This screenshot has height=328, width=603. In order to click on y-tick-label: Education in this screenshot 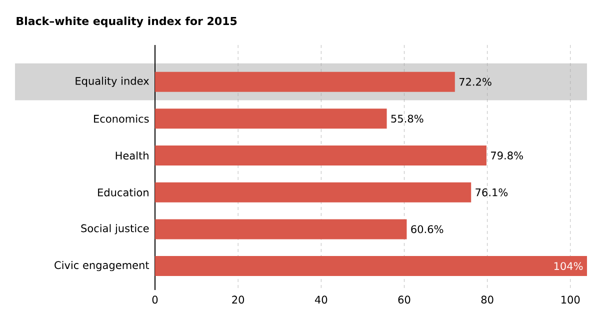, I will do `click(123, 192)`.